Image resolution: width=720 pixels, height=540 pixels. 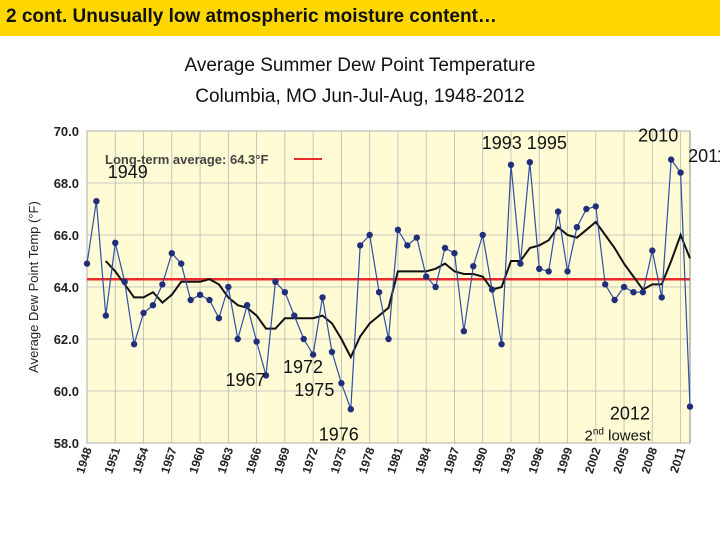 I want to click on x-tick-label: 1963, so click(x=226, y=460).